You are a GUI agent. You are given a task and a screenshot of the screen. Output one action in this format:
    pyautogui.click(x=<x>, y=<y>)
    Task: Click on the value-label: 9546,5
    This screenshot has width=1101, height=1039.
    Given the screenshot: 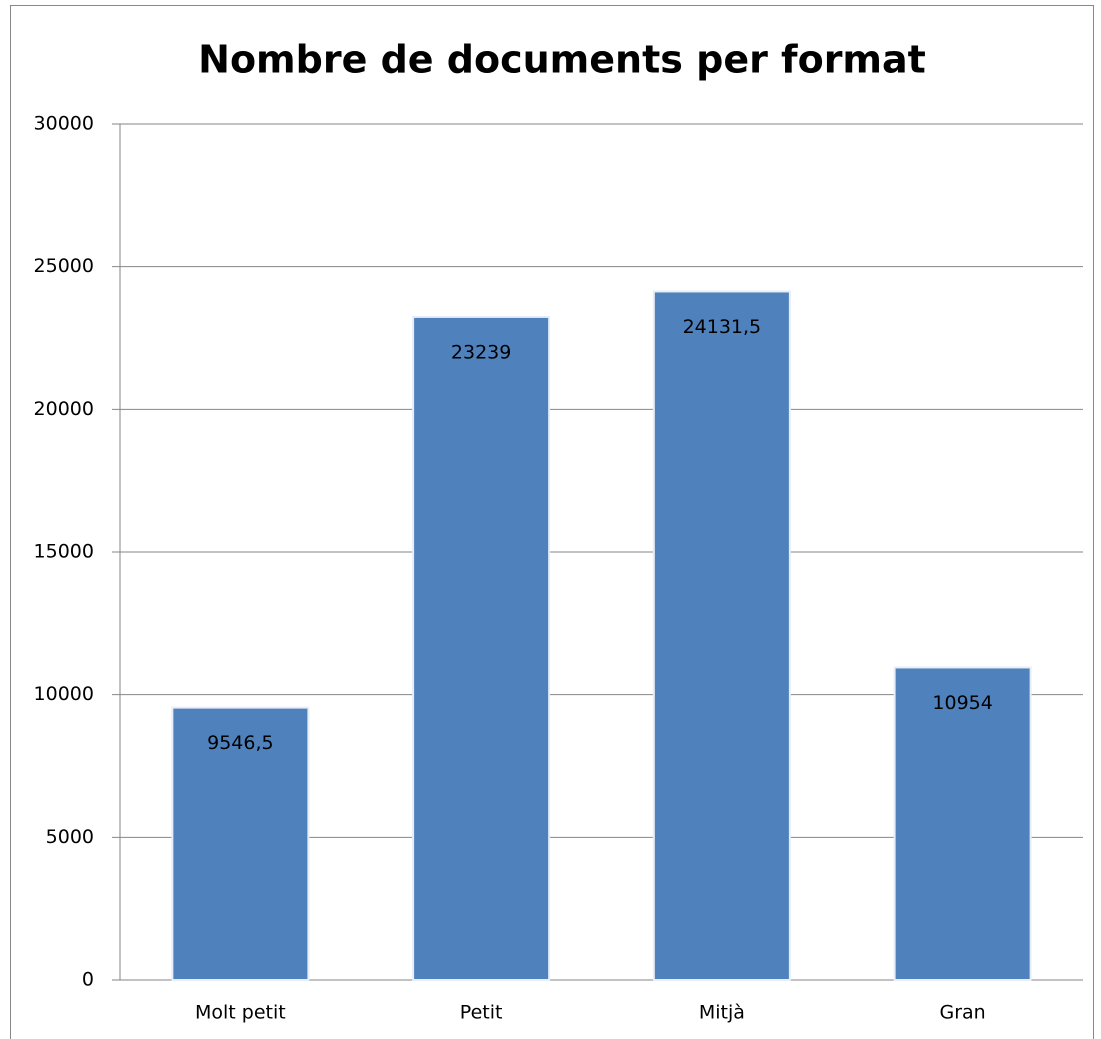 What is the action you would take?
    pyautogui.click(x=240, y=743)
    